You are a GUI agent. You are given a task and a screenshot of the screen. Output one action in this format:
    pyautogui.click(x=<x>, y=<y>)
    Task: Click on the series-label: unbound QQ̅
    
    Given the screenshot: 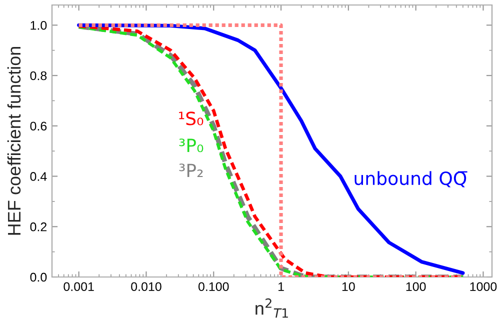 What is the action you would take?
    pyautogui.click(x=411, y=179)
    